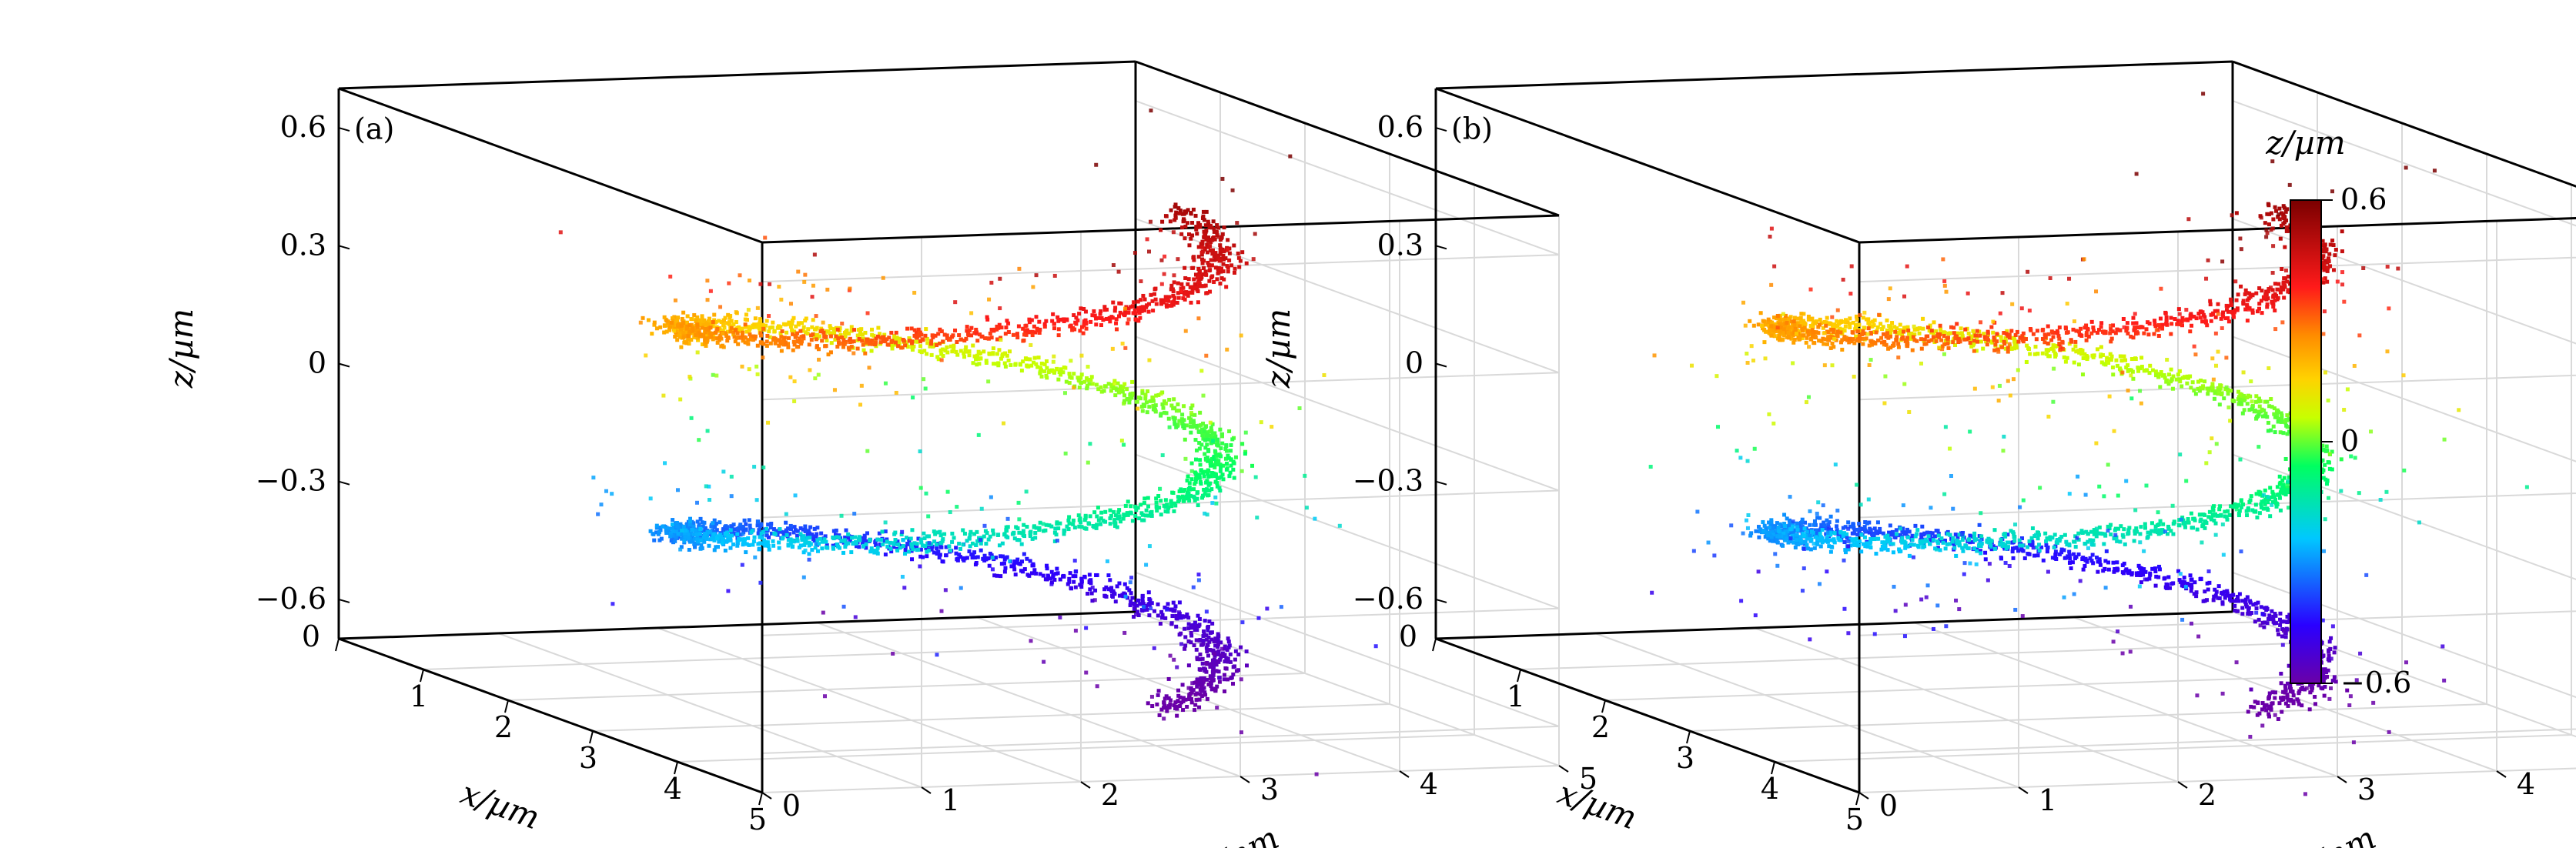 The height and width of the screenshot is (848, 2576). Describe the element at coordinates (1239, 833) in the screenshot. I see `y-axis-label: y/nm` at that location.